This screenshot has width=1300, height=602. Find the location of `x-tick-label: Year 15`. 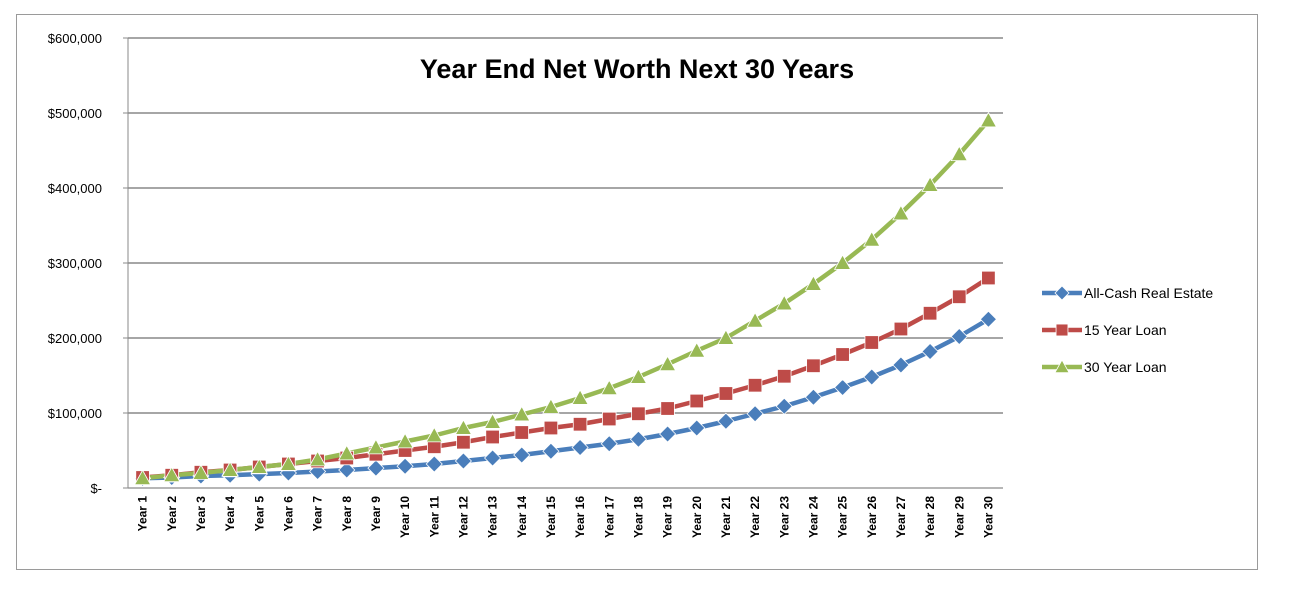

x-tick-label: Year 15 is located at coordinates (551, 517).